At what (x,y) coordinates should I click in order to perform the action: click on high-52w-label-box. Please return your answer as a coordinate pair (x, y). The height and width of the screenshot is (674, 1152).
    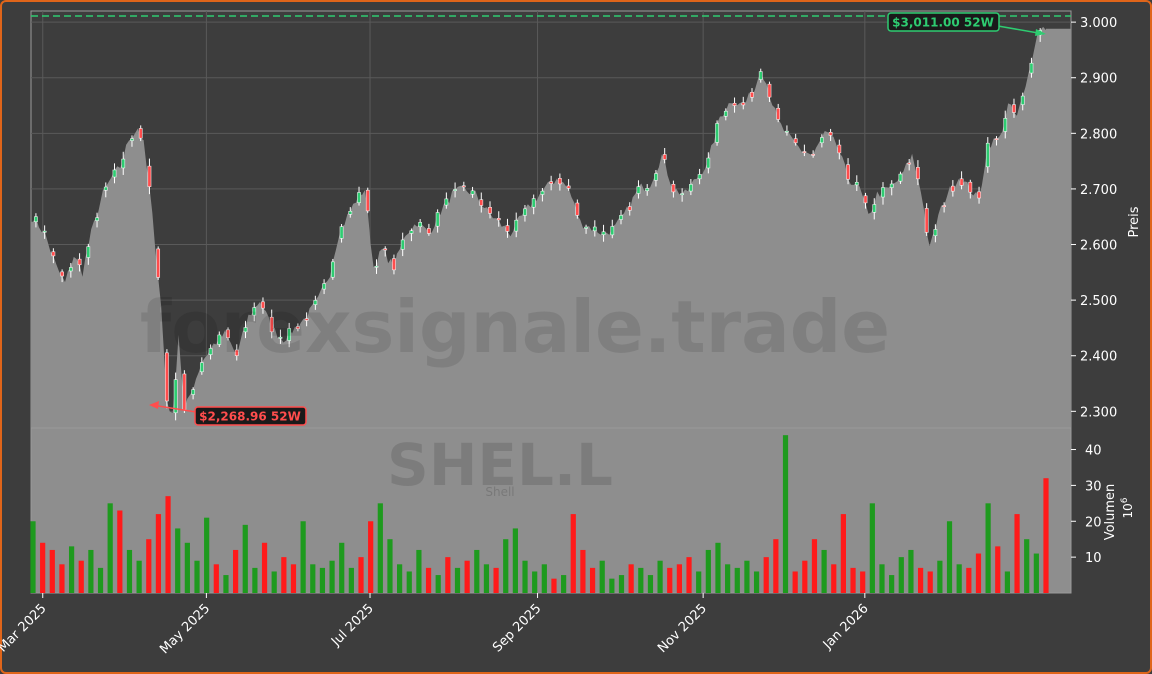
    Looking at the image, I should click on (943, 22).